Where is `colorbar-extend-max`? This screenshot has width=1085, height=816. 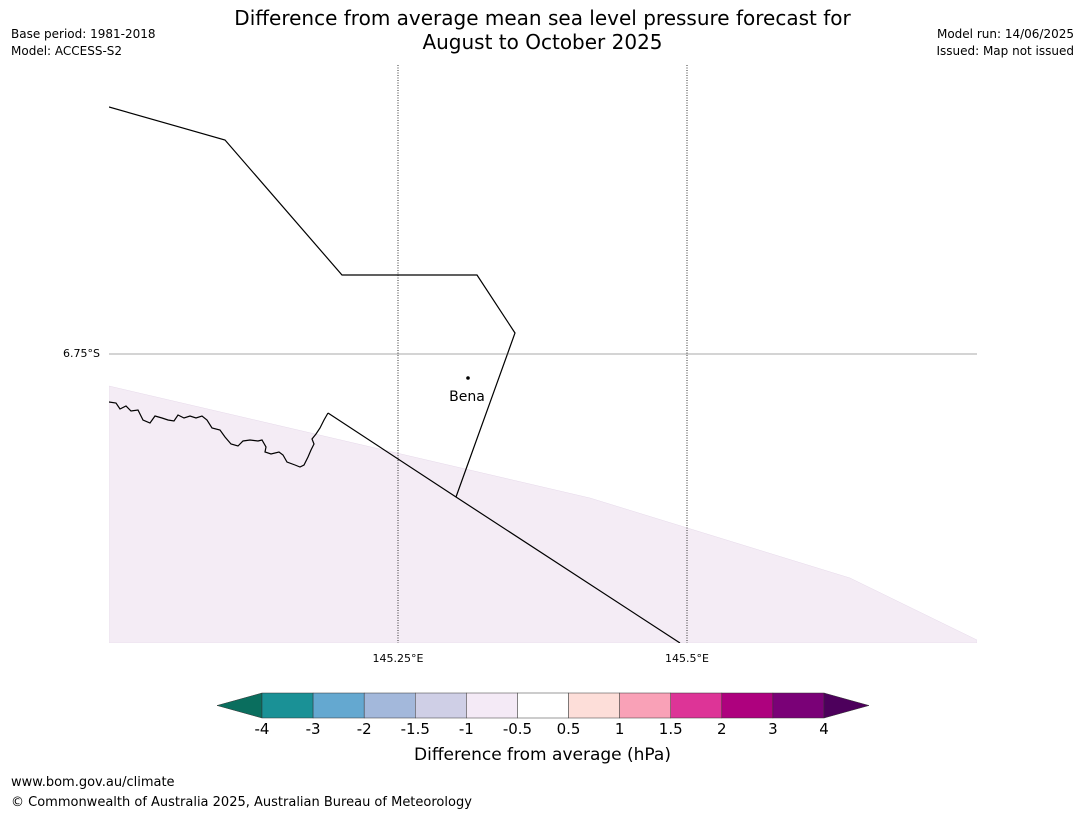
colorbar-extend-max is located at coordinates (846, 705).